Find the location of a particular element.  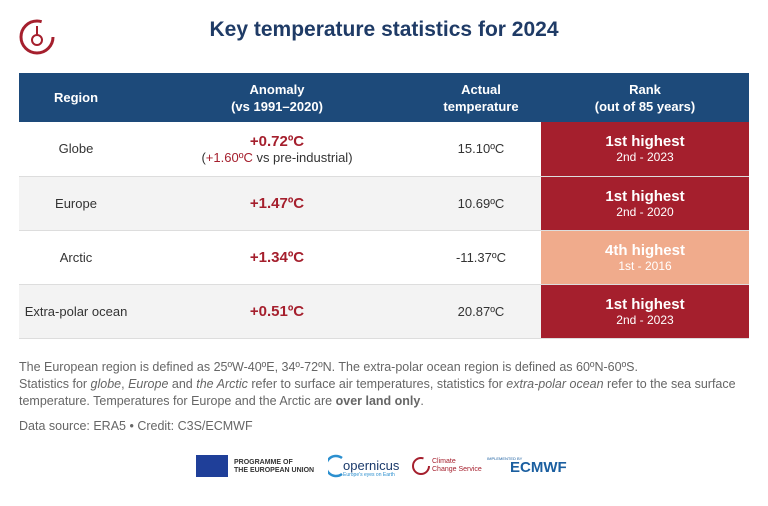

rank-cell: 1st highest 2nd - 2020 is located at coordinates (645, 203).